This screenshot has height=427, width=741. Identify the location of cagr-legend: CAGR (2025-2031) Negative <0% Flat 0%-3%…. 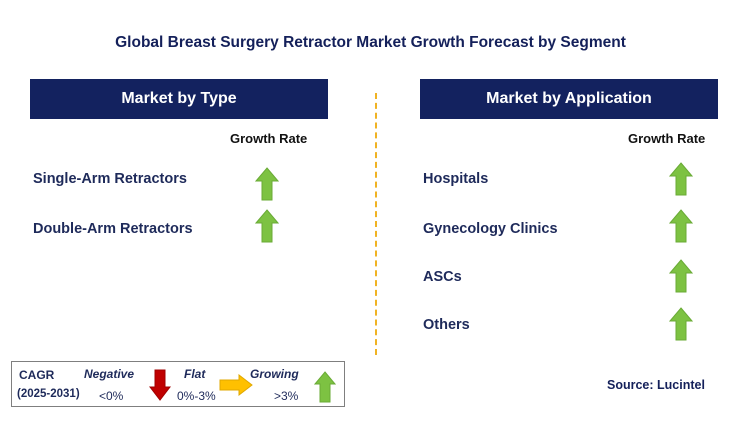
(178, 384).